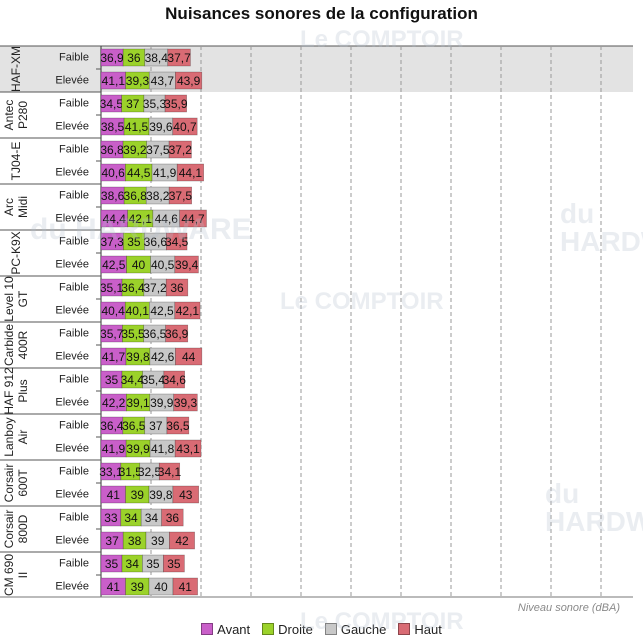 The height and width of the screenshot is (643, 643). Describe the element at coordinates (136, 196) in the screenshot. I see `data-label: 36,8` at that location.